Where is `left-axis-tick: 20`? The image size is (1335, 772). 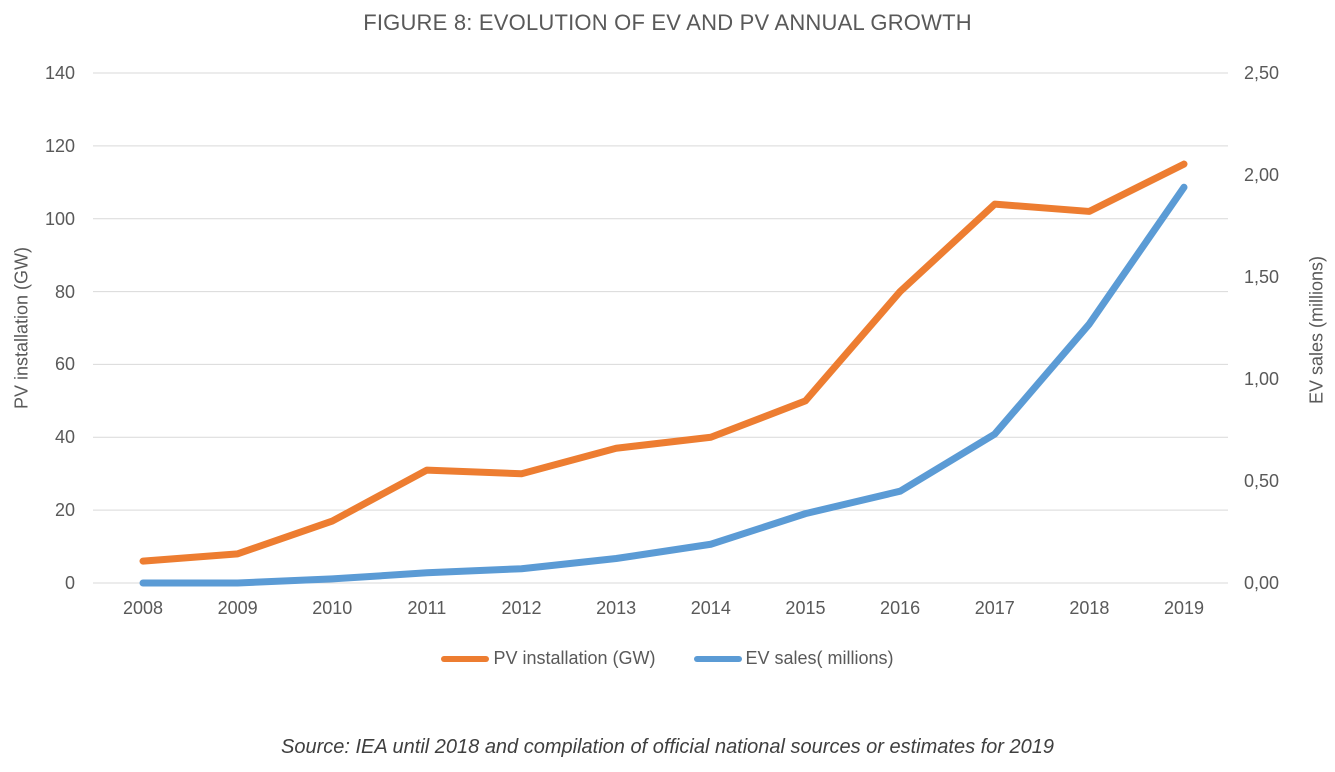 left-axis-tick: 20 is located at coordinates (64, 510).